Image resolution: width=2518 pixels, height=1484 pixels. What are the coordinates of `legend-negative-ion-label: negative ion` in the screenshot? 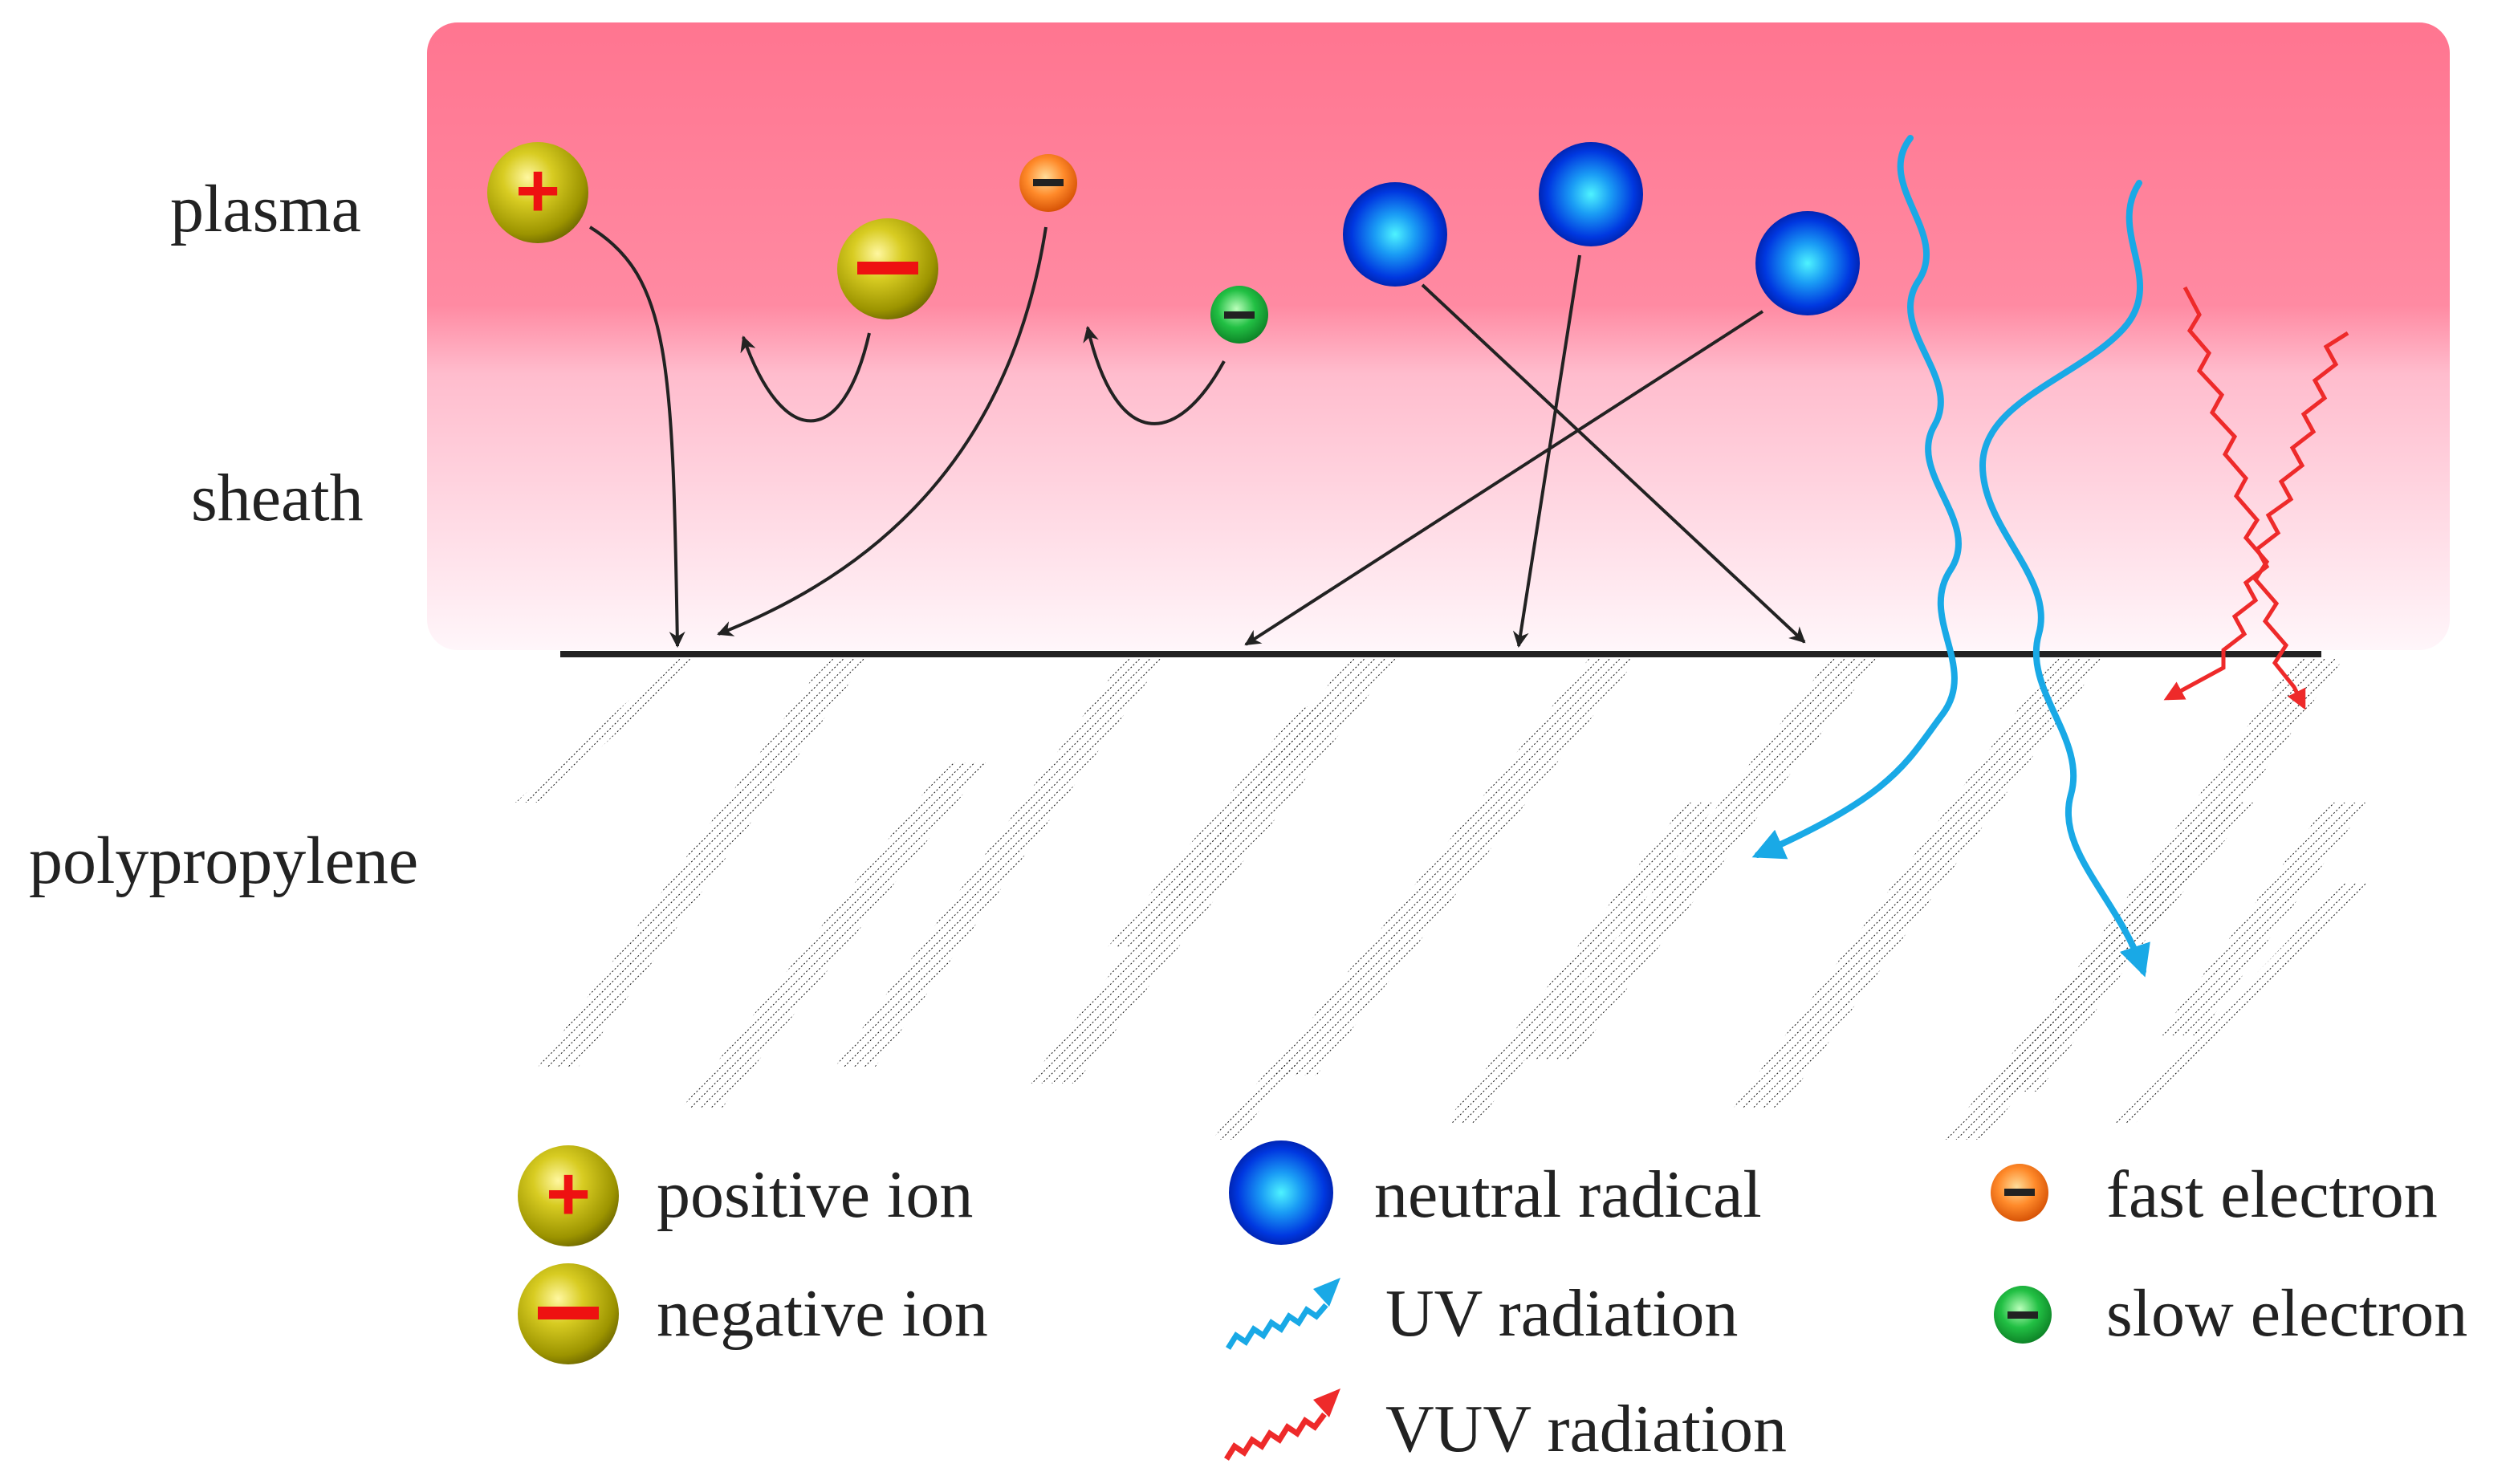 It's located at (822, 1313).